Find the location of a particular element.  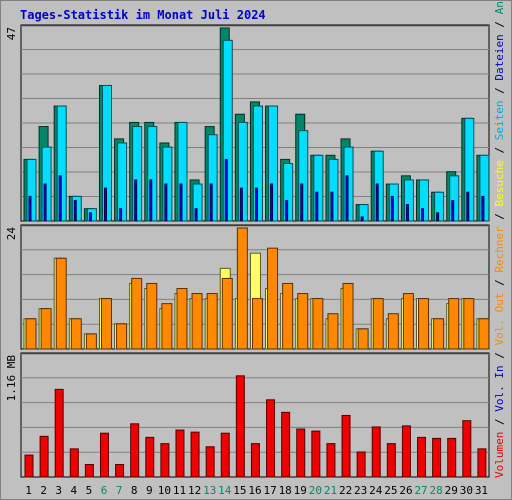

legend-item-vol-in: Vol. In is located at coordinates (499, 388).